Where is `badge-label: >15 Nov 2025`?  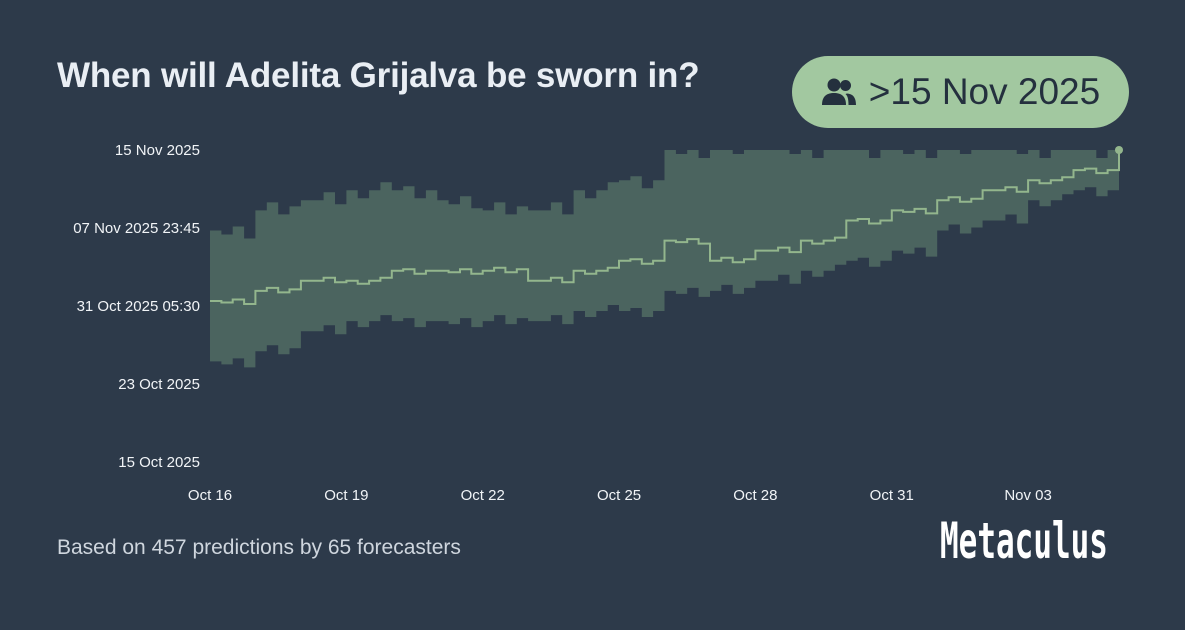
badge-label: >15 Nov 2025 is located at coordinates (984, 91).